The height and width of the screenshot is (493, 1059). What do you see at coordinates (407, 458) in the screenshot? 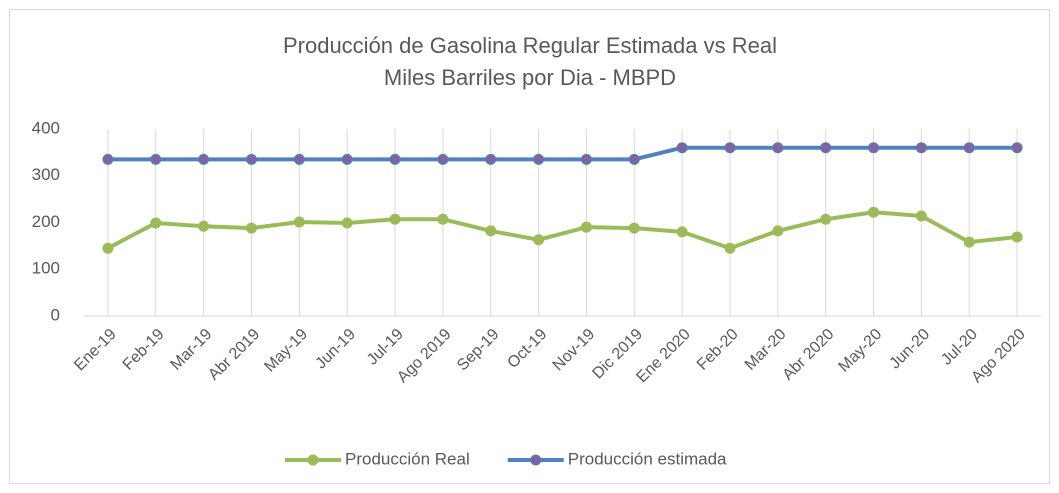
I see `legend-label: Producción Real` at bounding box center [407, 458].